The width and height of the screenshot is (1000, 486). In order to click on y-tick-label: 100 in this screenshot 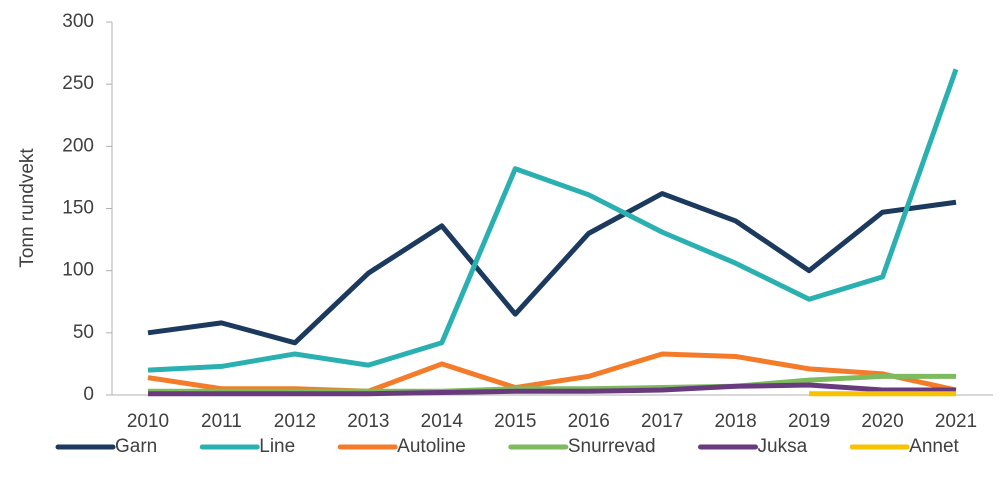, I will do `click(78, 270)`.